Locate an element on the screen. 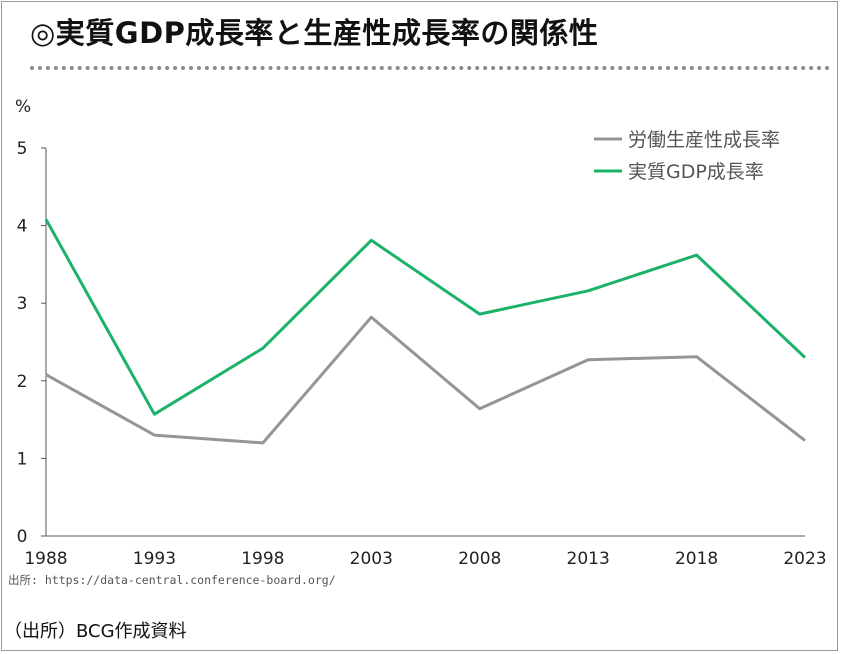  title-divider is located at coordinates (430, 68).